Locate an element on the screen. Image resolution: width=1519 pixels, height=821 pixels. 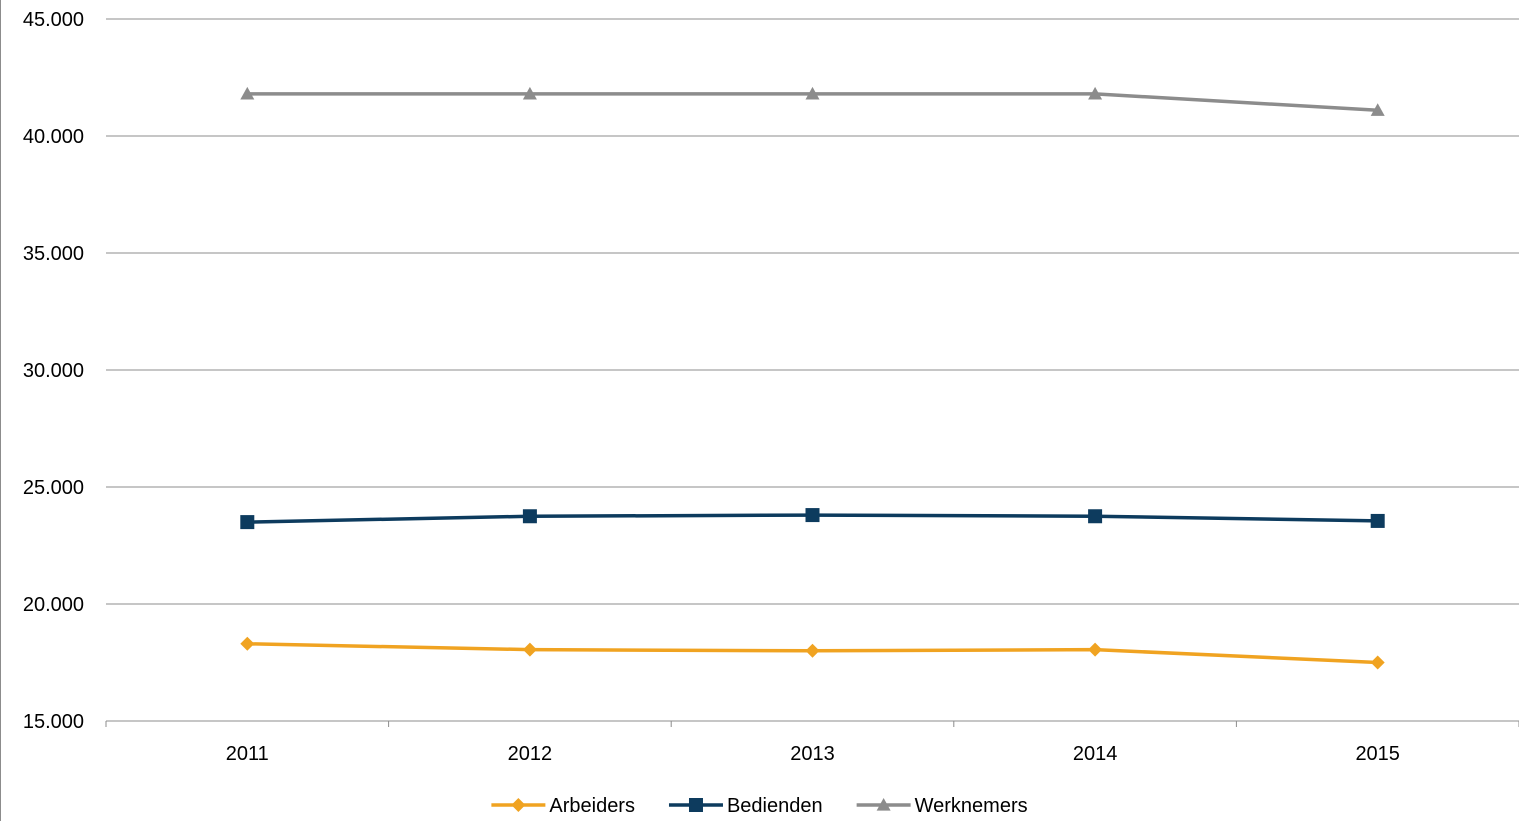
series-bedienden is located at coordinates (812, 519).